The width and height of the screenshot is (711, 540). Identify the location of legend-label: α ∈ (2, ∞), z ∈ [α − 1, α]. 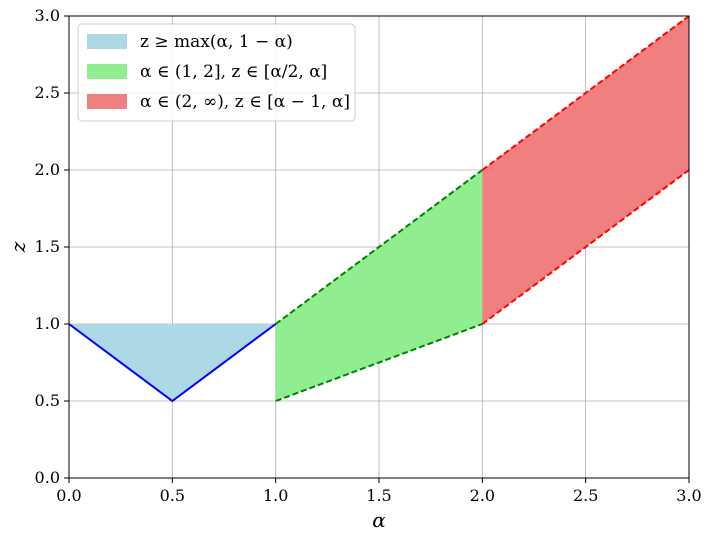
(245, 102).